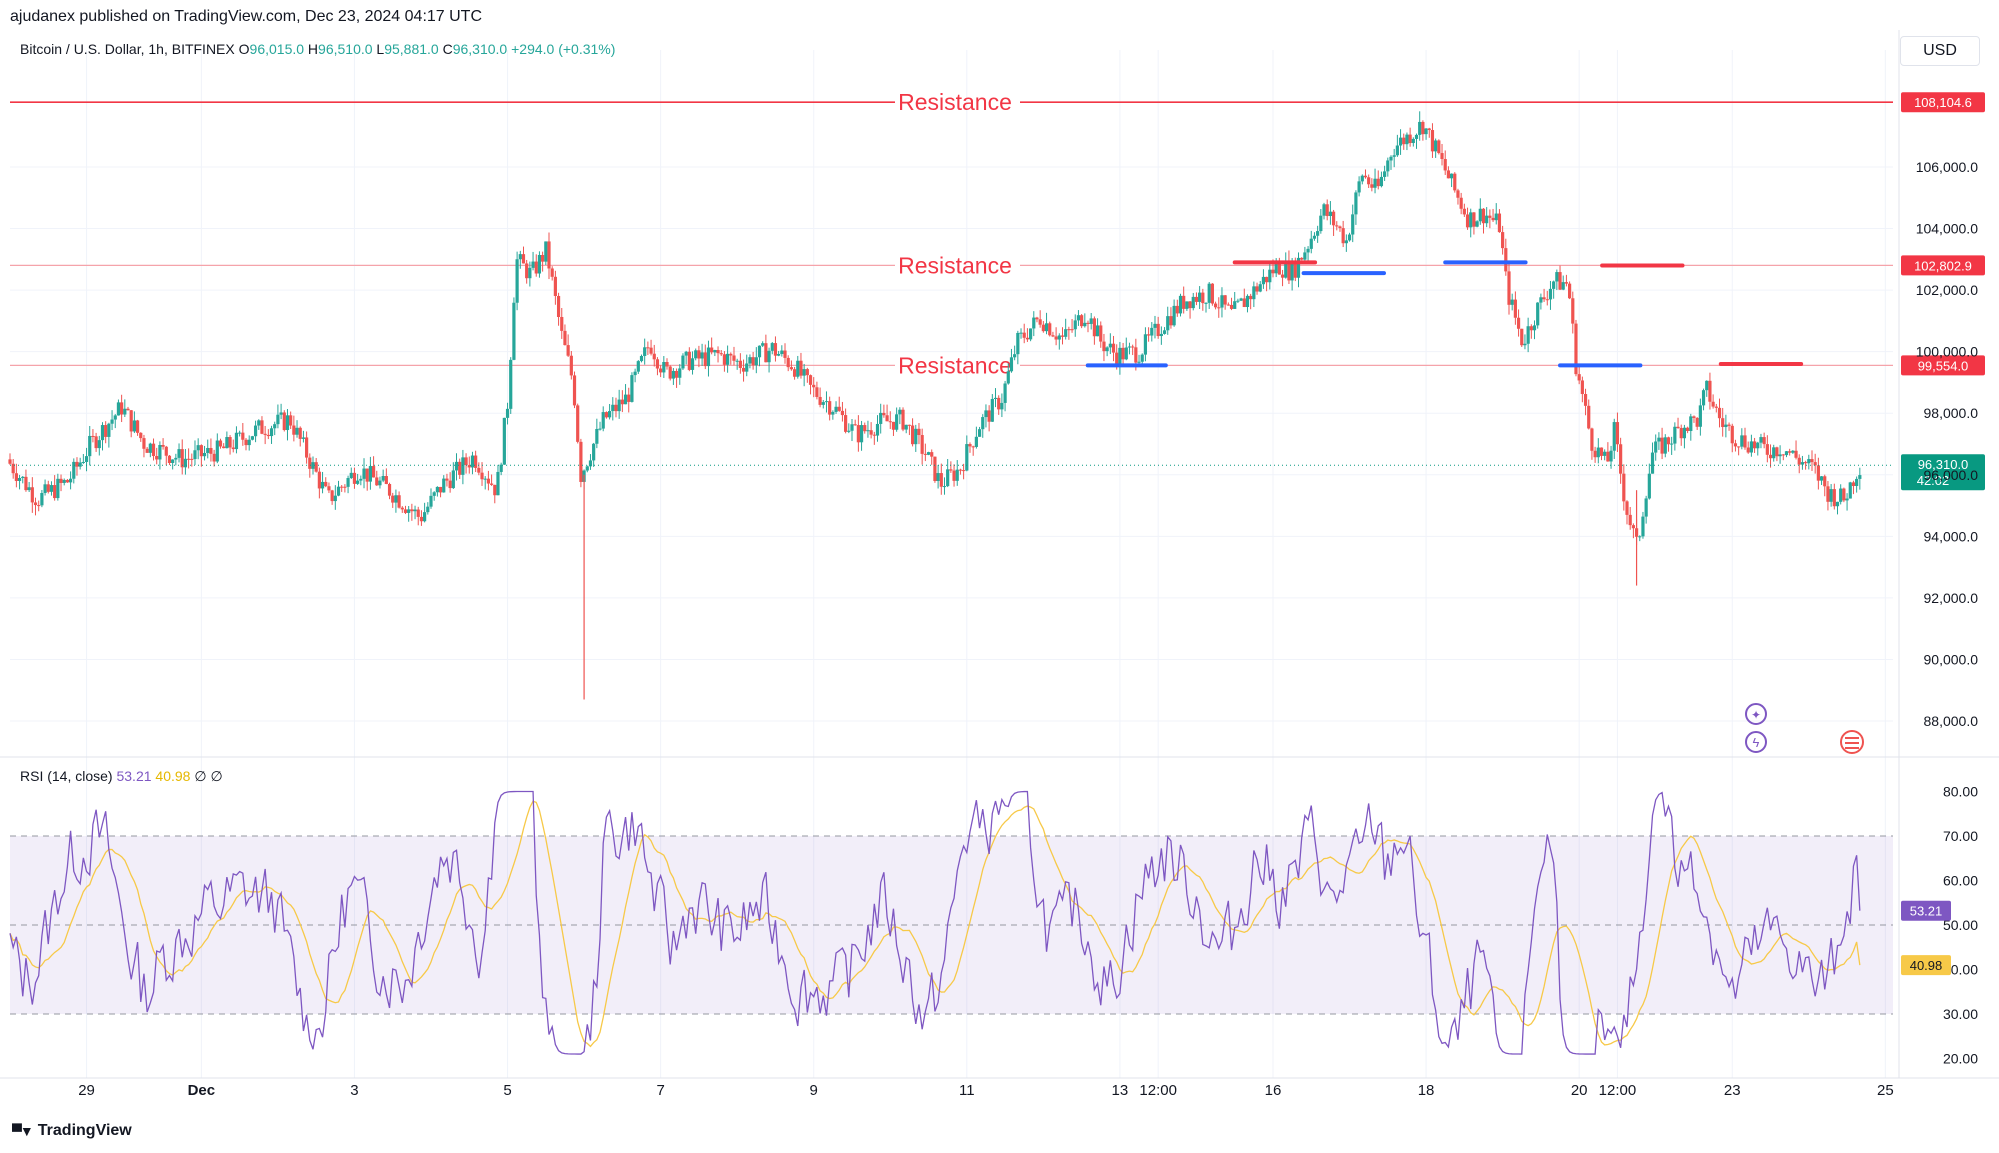 The width and height of the screenshot is (1999, 1153). I want to click on resistance-tag-bg, so click(1943, 265).